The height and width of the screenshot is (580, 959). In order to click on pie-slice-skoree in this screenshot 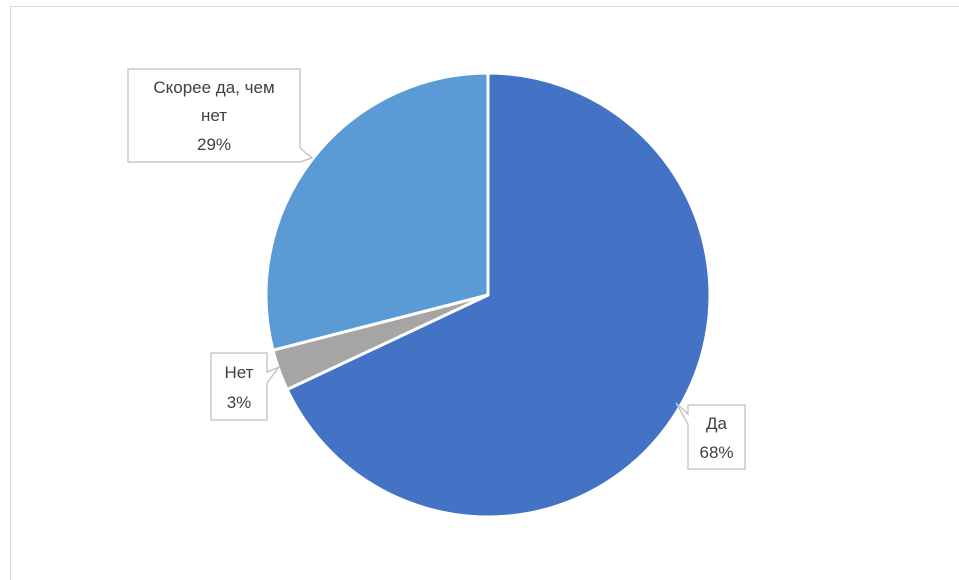, I will do `click(377, 211)`.